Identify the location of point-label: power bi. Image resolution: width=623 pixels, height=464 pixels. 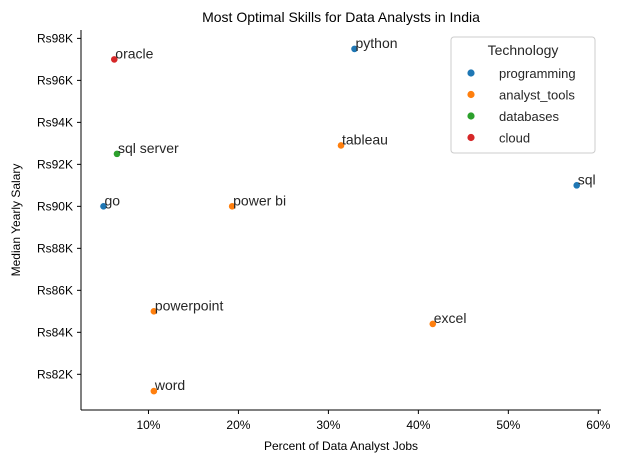
(259, 200).